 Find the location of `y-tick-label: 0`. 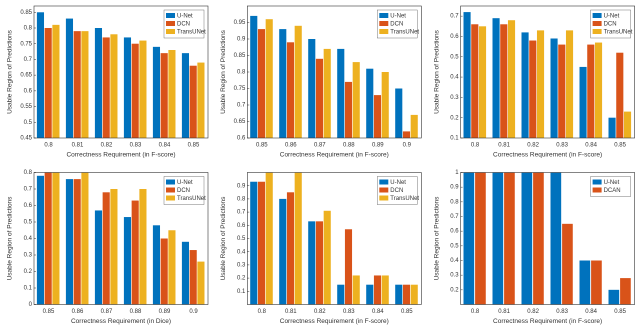

y-tick-label: 0 is located at coordinates (31, 305).